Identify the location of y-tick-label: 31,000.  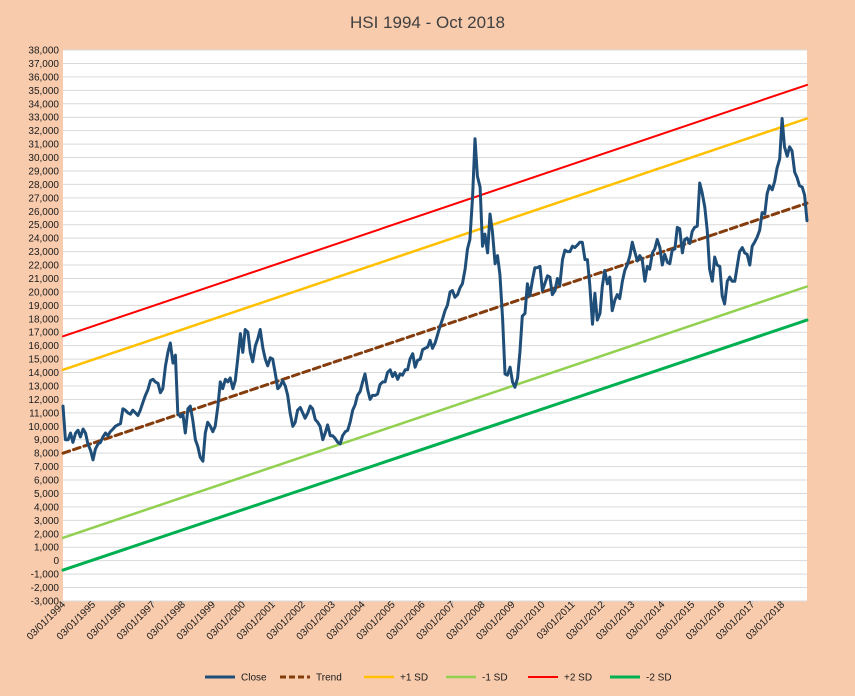
(43, 145).